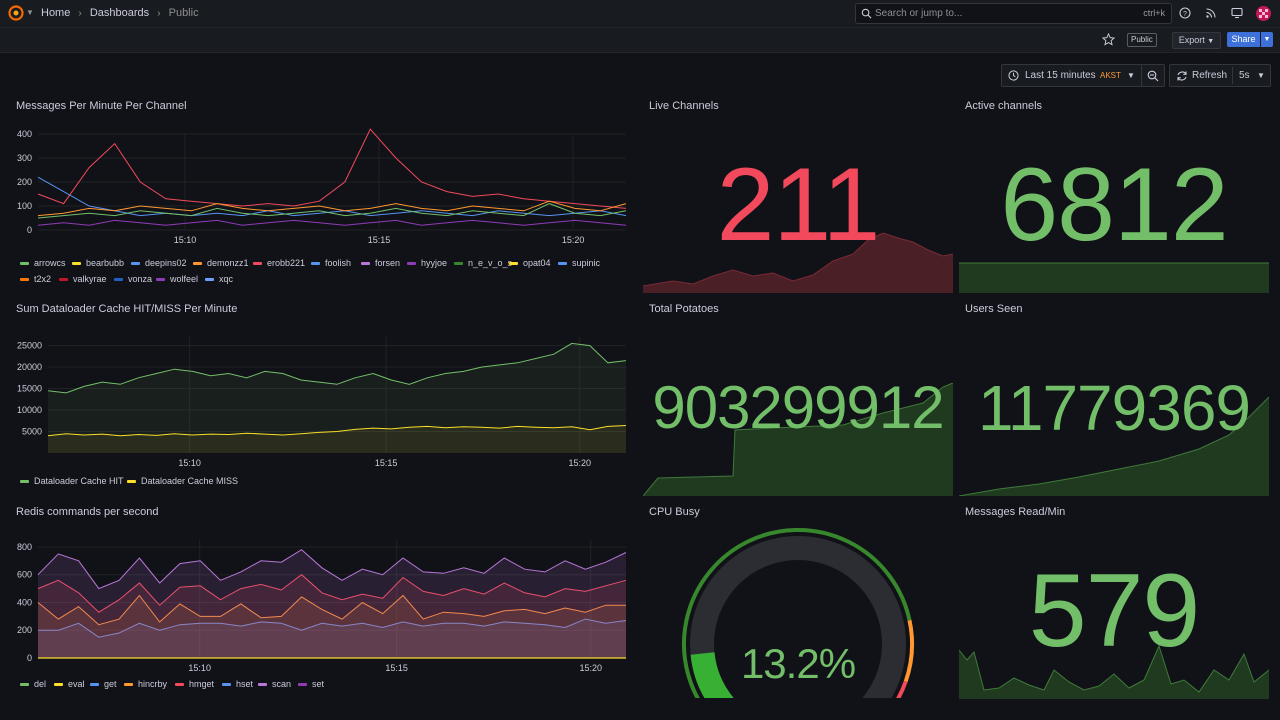 The width and height of the screenshot is (1280, 720). I want to click on zoom-out-icon, so click(1153, 76).